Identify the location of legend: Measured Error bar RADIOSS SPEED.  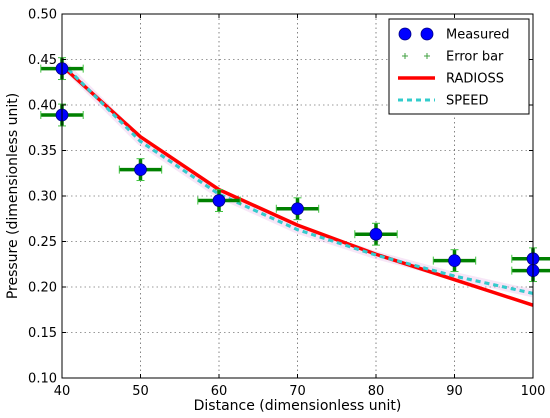
(459, 66).